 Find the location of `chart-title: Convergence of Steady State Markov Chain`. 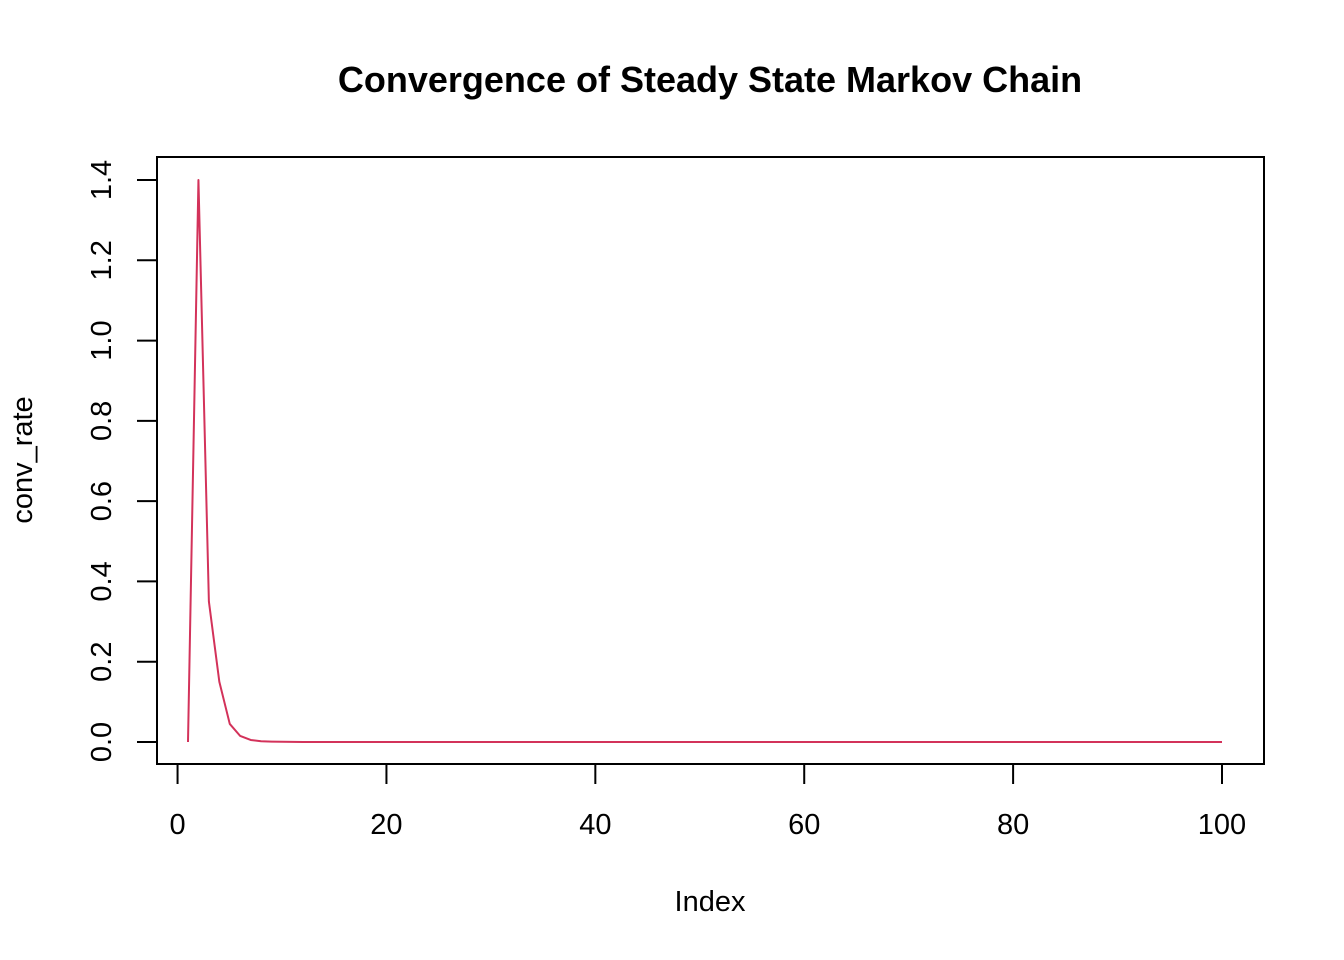

chart-title: Convergence of Steady State Markov Chain is located at coordinates (710, 79).